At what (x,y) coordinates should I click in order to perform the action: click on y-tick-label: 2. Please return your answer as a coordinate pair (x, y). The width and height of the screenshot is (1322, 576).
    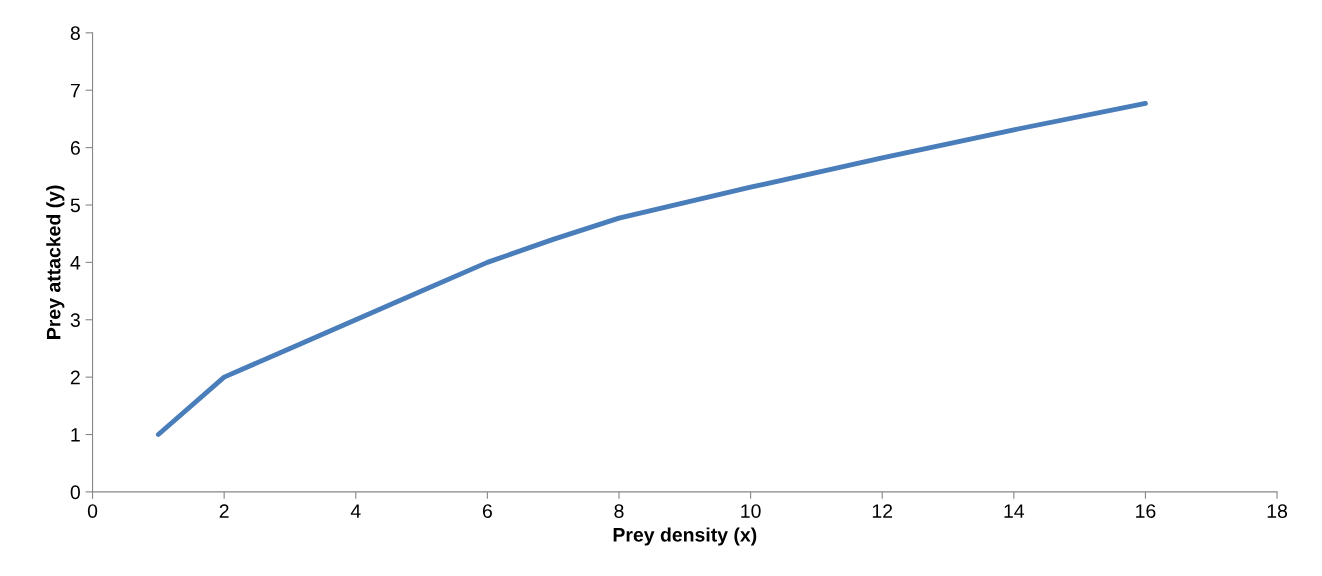
    Looking at the image, I should click on (75, 377).